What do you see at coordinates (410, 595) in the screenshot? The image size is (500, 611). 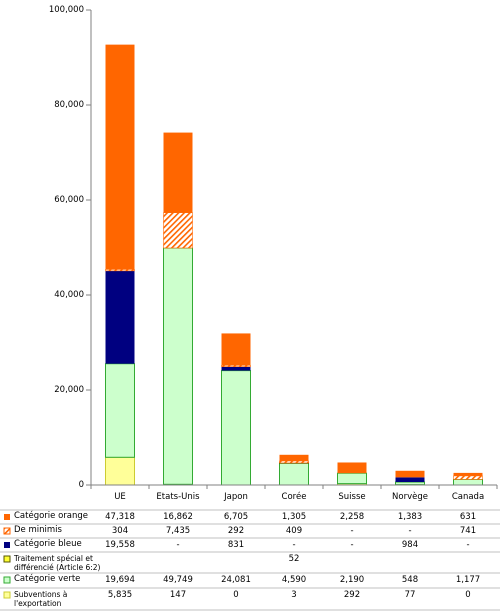 I see `table-cell: 77` at bounding box center [410, 595].